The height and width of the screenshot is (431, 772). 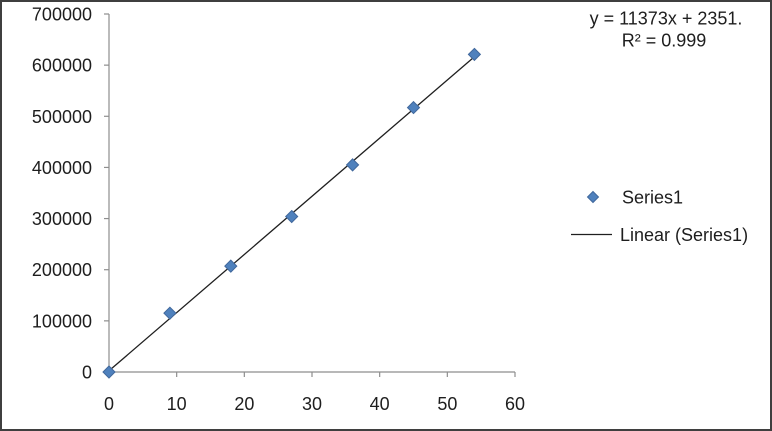 I want to click on legend-trendline-label: Linear (Series1), so click(x=684, y=235).